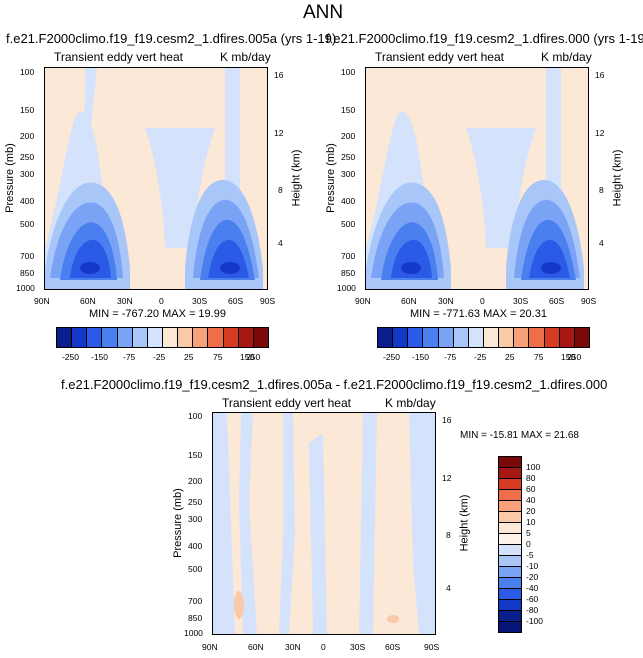 This screenshot has width=643, height=658. I want to click on y-tick: 200, so click(195, 481).